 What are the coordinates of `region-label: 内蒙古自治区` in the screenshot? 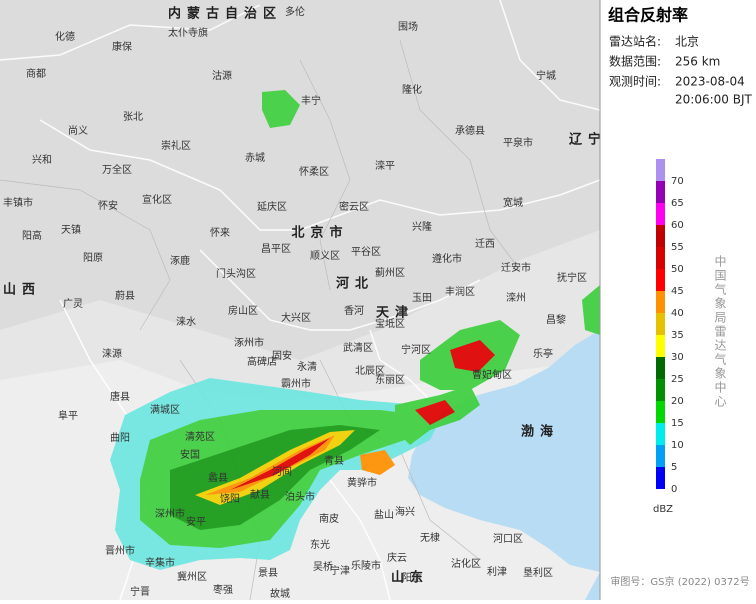 It's located at (225, 14).